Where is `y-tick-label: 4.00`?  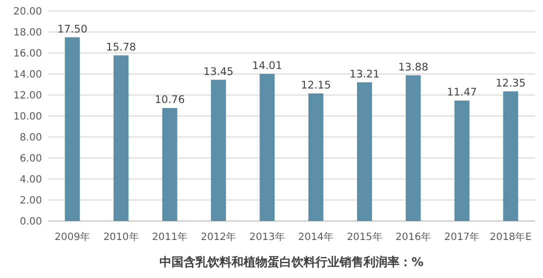
y-tick-label: 4.00 is located at coordinates (31, 180).